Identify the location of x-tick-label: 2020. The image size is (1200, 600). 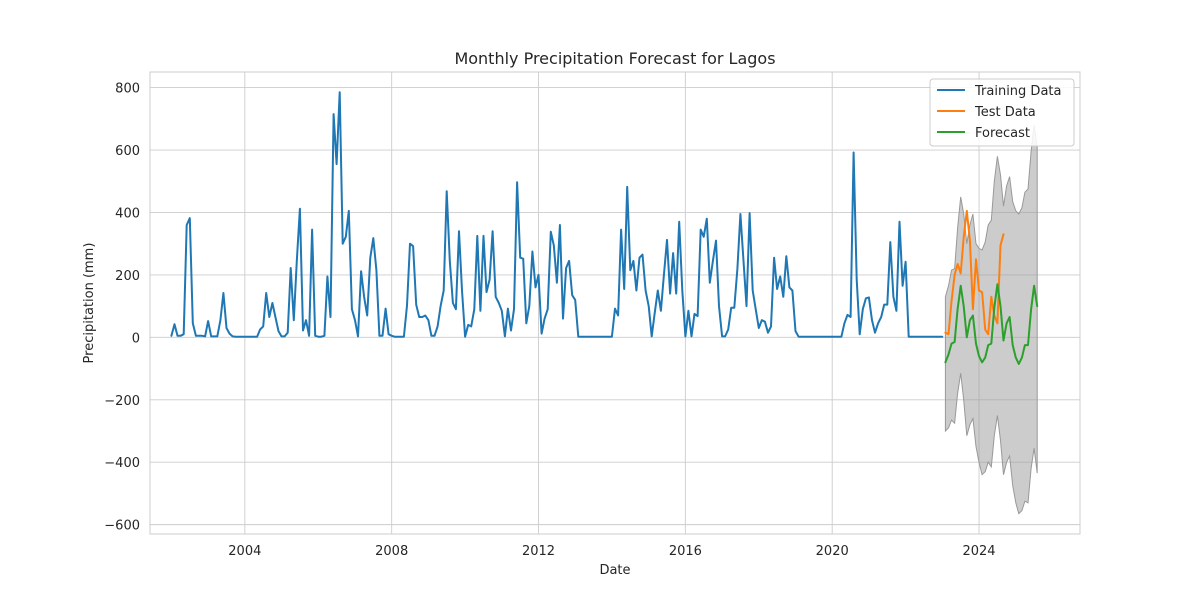
(832, 551).